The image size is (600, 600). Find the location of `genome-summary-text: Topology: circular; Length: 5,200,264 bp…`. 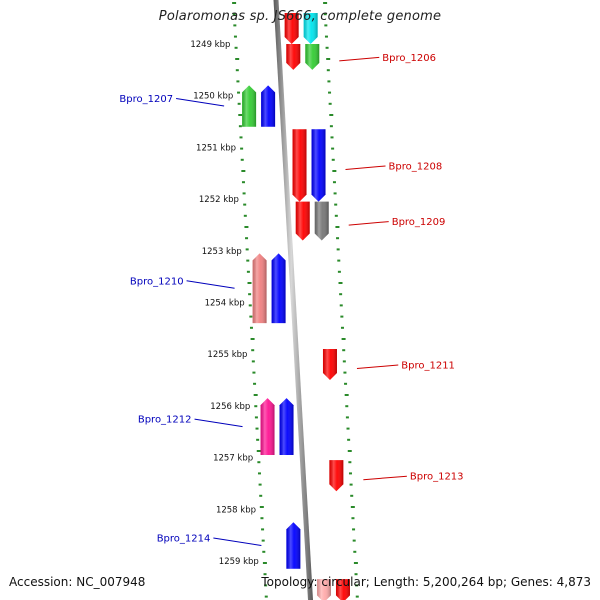

genome-summary-text: Topology: circular; Length: 5,200,264 bp… is located at coordinates (426, 582).